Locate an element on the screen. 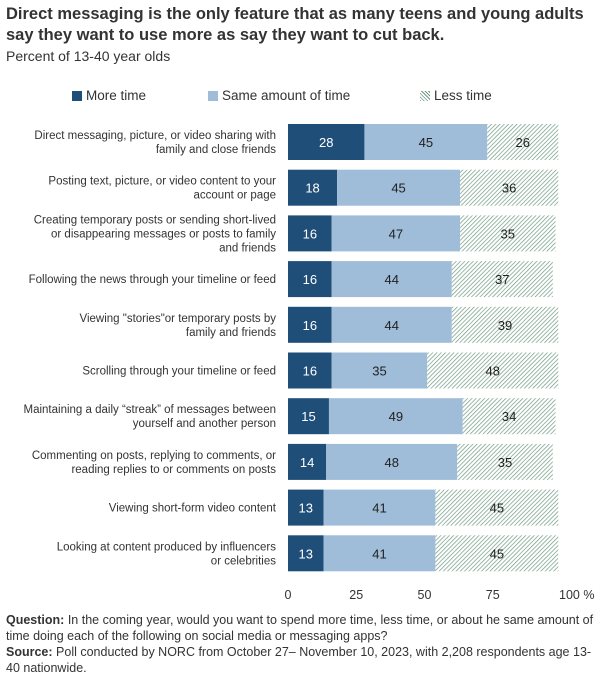 The height and width of the screenshot is (689, 600). data-label-less: 26 is located at coordinates (523, 142).